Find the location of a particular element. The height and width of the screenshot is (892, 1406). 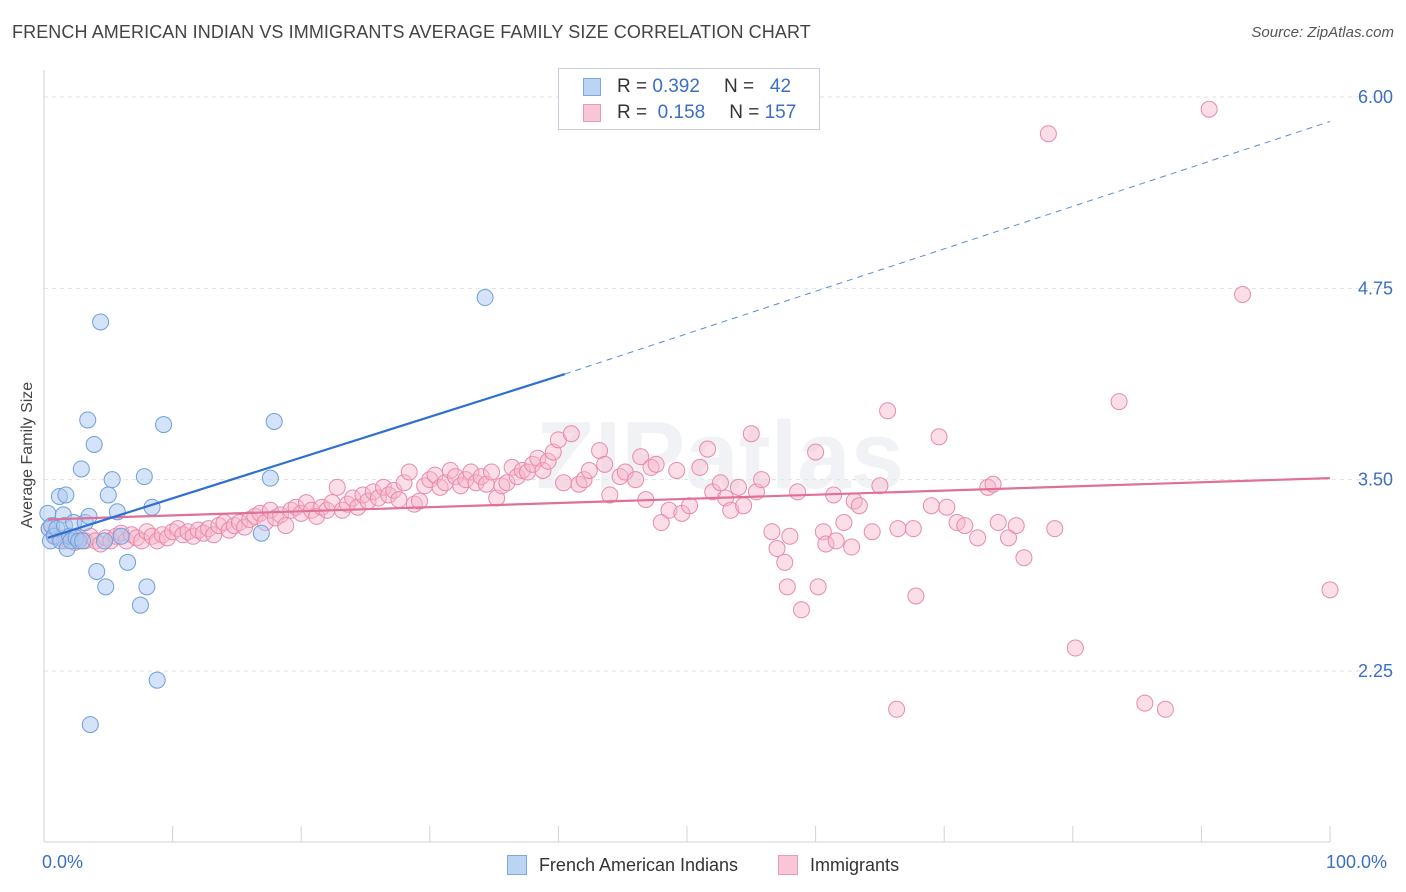

stats-legend: R = 0.392 N = 42 R = 0.158 N = 157 is located at coordinates (689, 99).